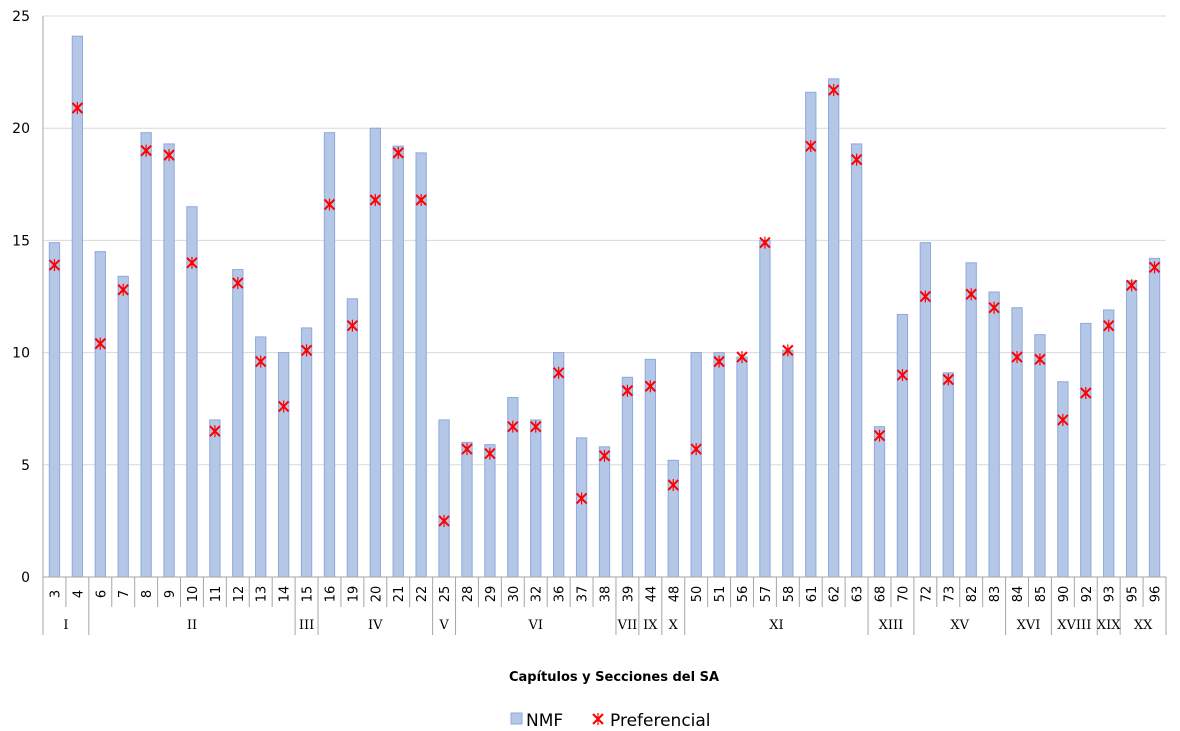  Describe the element at coordinates (147, 594) in the screenshot. I see `x-tick-label: 8` at that location.